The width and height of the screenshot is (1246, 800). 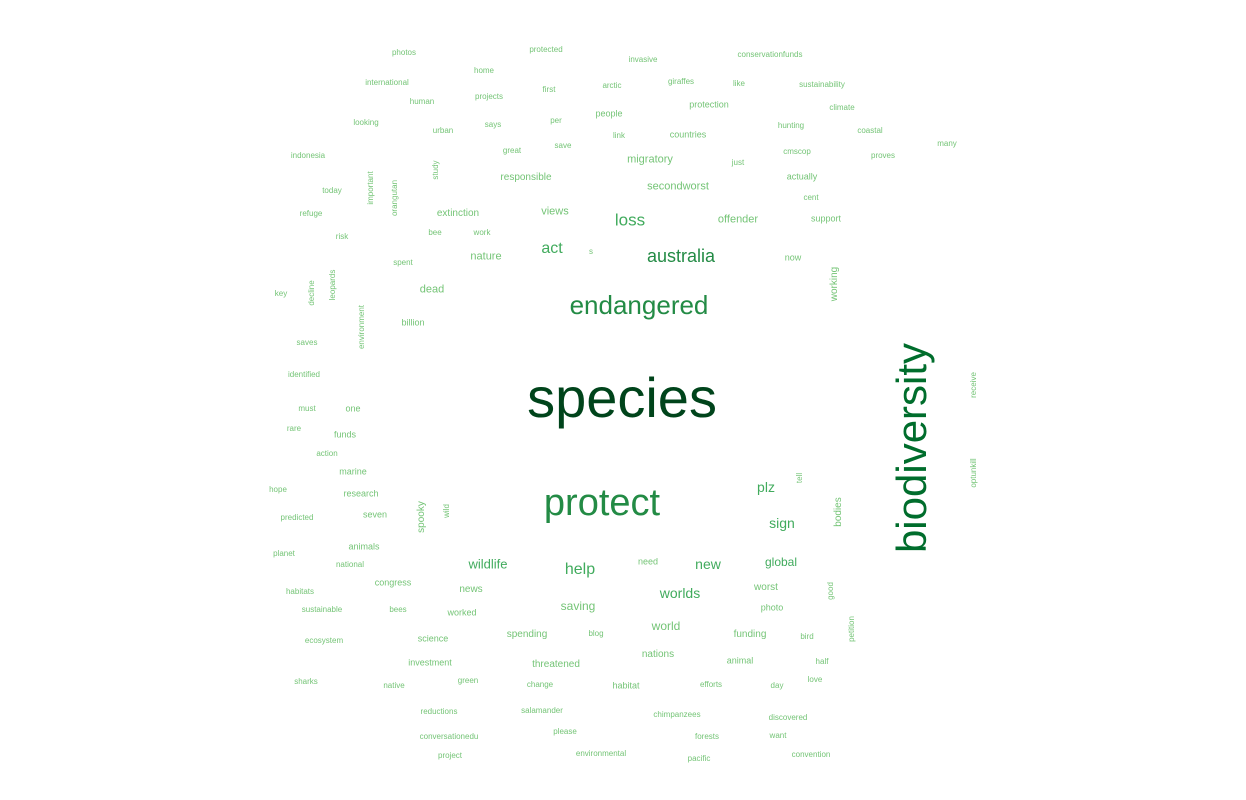 I want to click on word-migratory: migratory, so click(x=650, y=159).